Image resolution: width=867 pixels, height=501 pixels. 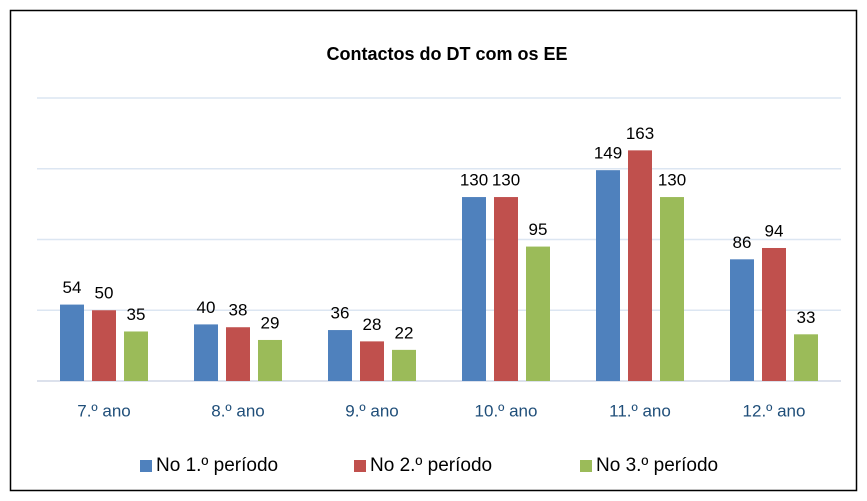 I want to click on data-label: 94, so click(x=774, y=230).